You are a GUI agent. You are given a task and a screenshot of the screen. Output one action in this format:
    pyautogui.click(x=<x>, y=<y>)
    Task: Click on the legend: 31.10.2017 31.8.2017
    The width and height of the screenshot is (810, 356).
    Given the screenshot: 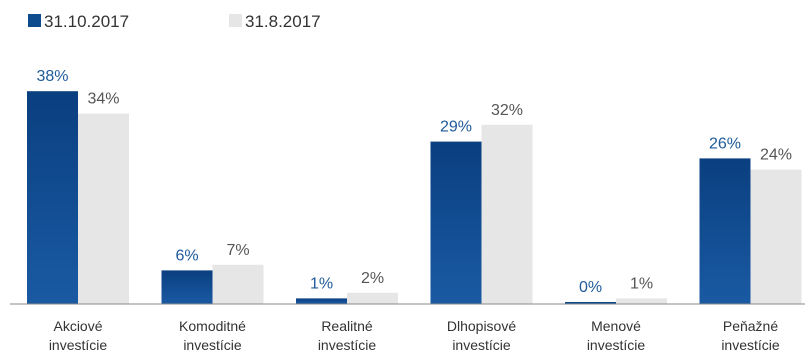 What is the action you would take?
    pyautogui.click(x=174, y=21)
    